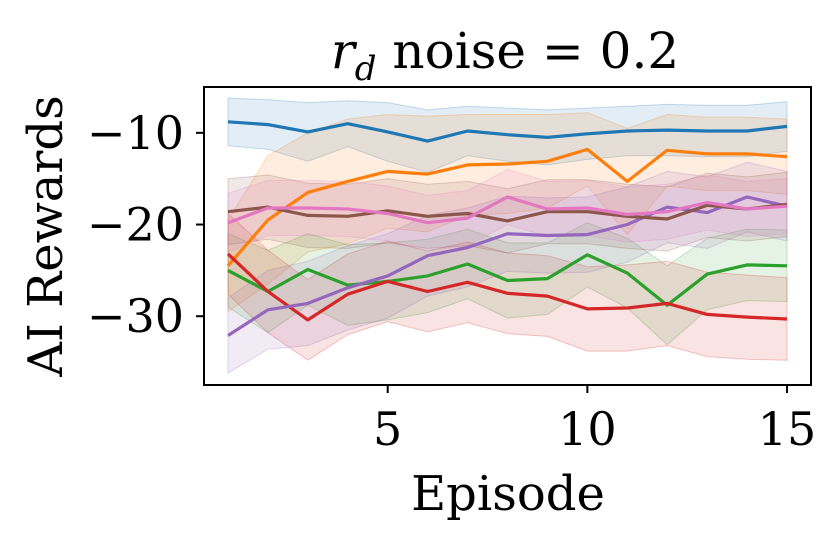  What do you see at coordinates (587, 429) in the screenshot?
I see `x-tick-label: 10` at bounding box center [587, 429].